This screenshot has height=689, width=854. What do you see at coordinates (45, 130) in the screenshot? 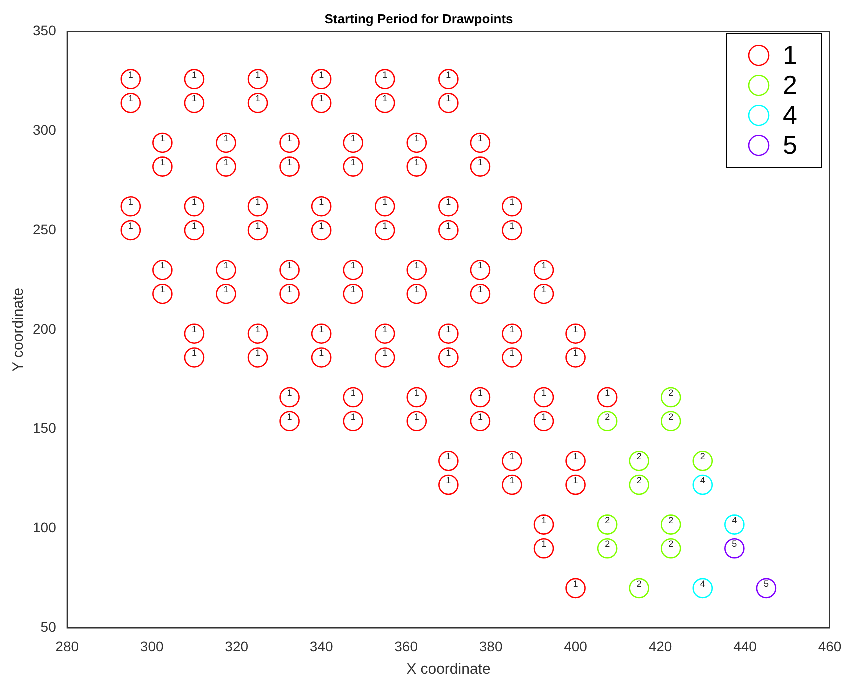
I see `y-tick-label: 300` at bounding box center [45, 130].